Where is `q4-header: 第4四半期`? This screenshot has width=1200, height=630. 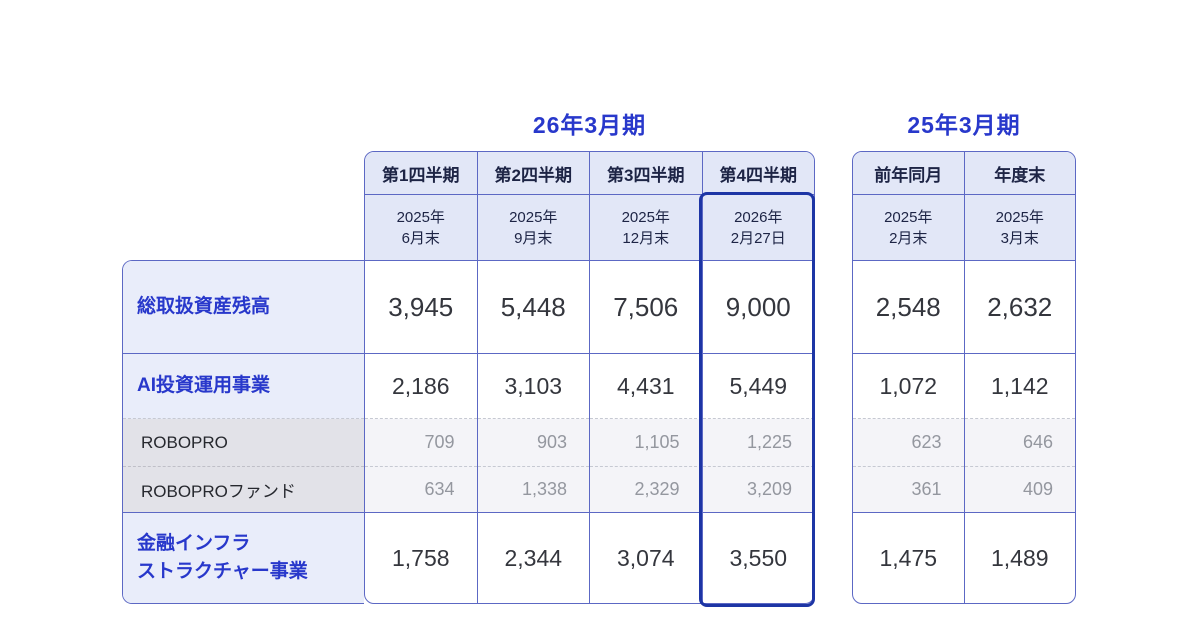 q4-header: 第4四半期 is located at coordinates (758, 173).